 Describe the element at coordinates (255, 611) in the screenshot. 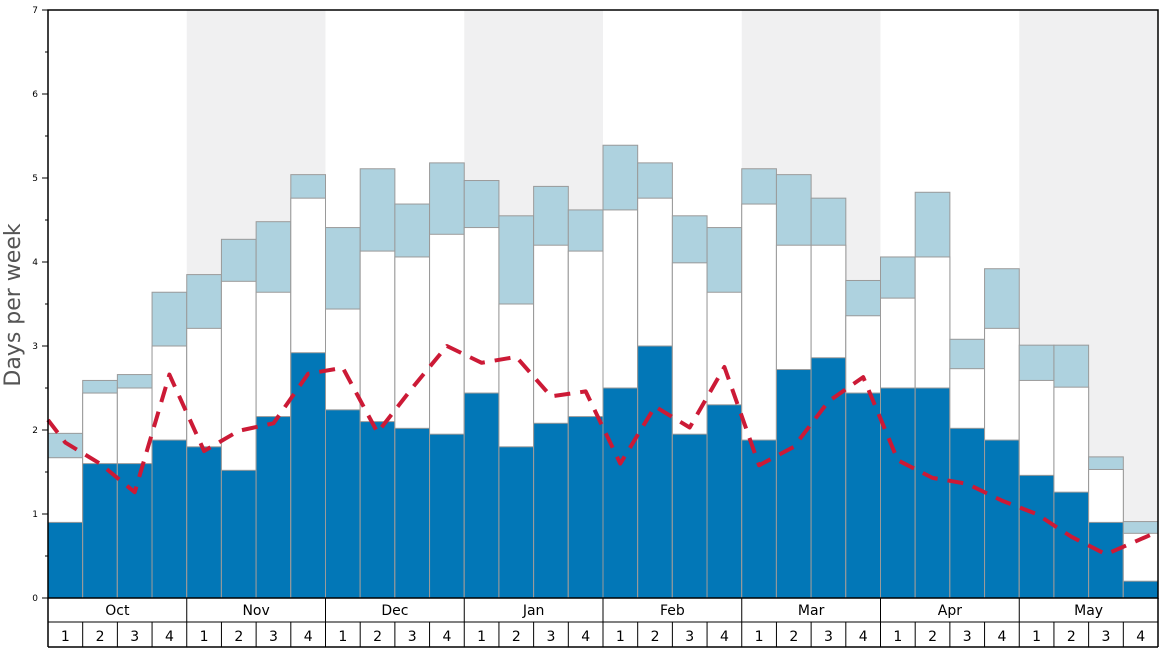

I see `month-label-nov: Nov` at that location.